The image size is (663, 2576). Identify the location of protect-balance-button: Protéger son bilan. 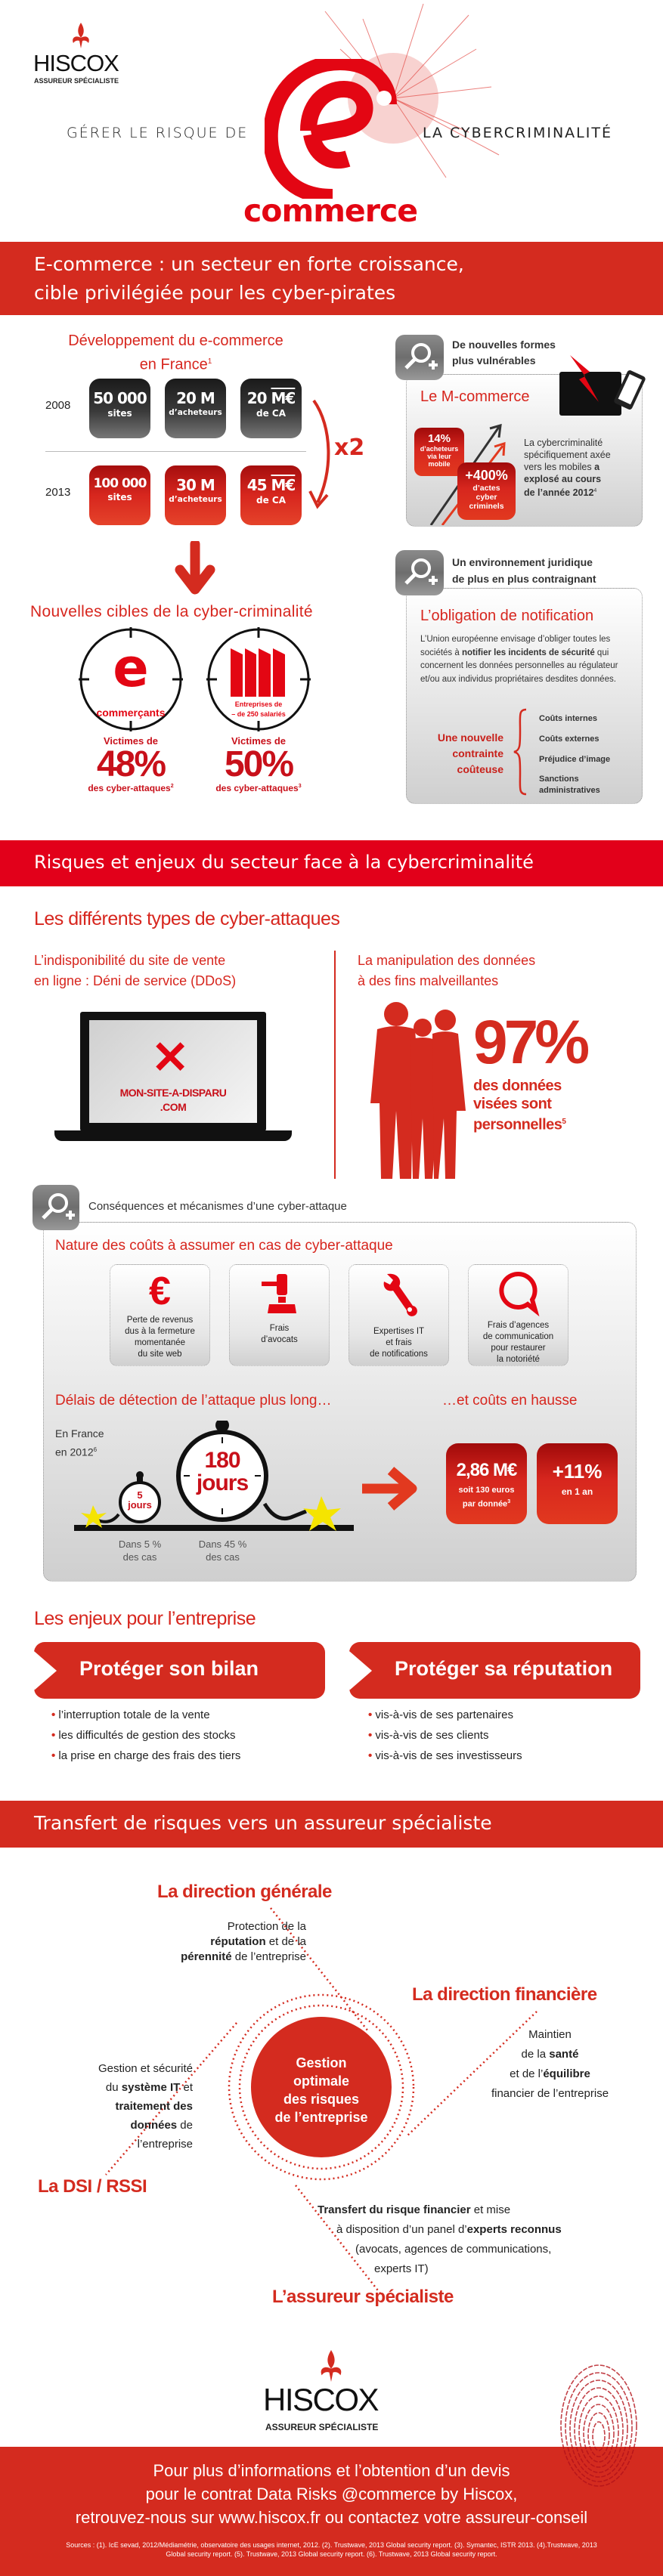
(179, 1671).